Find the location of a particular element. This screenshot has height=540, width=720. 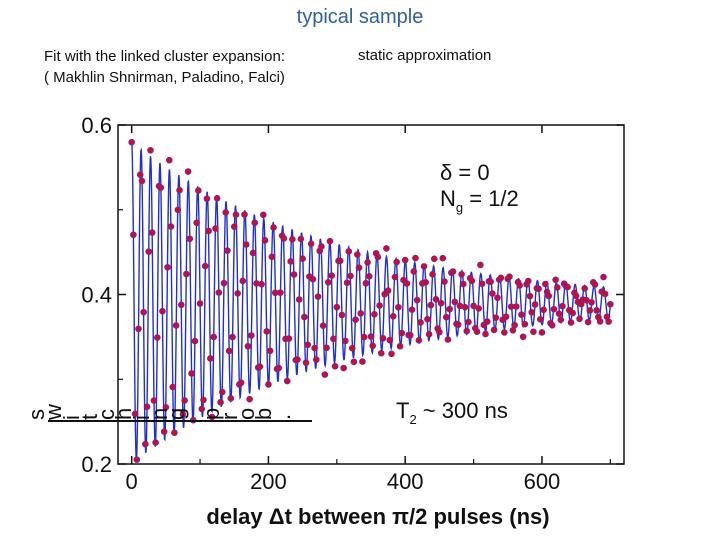

x-tick-label: 0 is located at coordinates (132, 481).